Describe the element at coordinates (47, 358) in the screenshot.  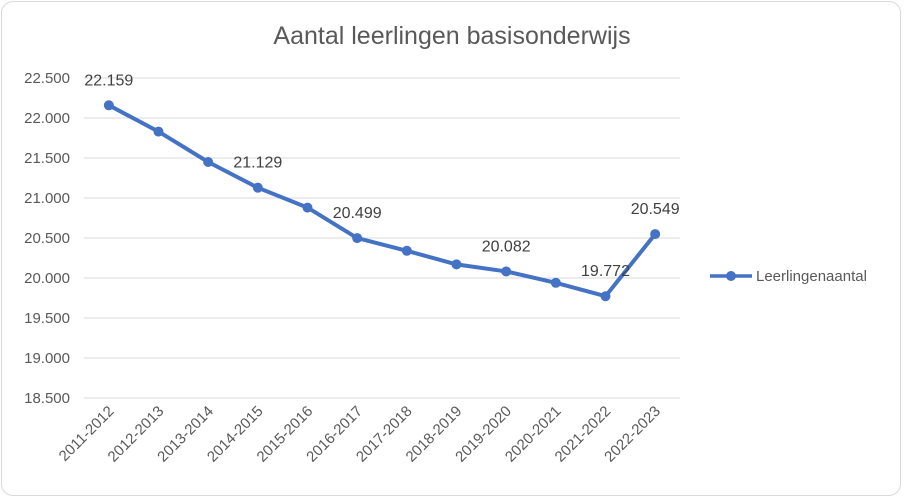
I see `y-tick-label: 19.000` at that location.